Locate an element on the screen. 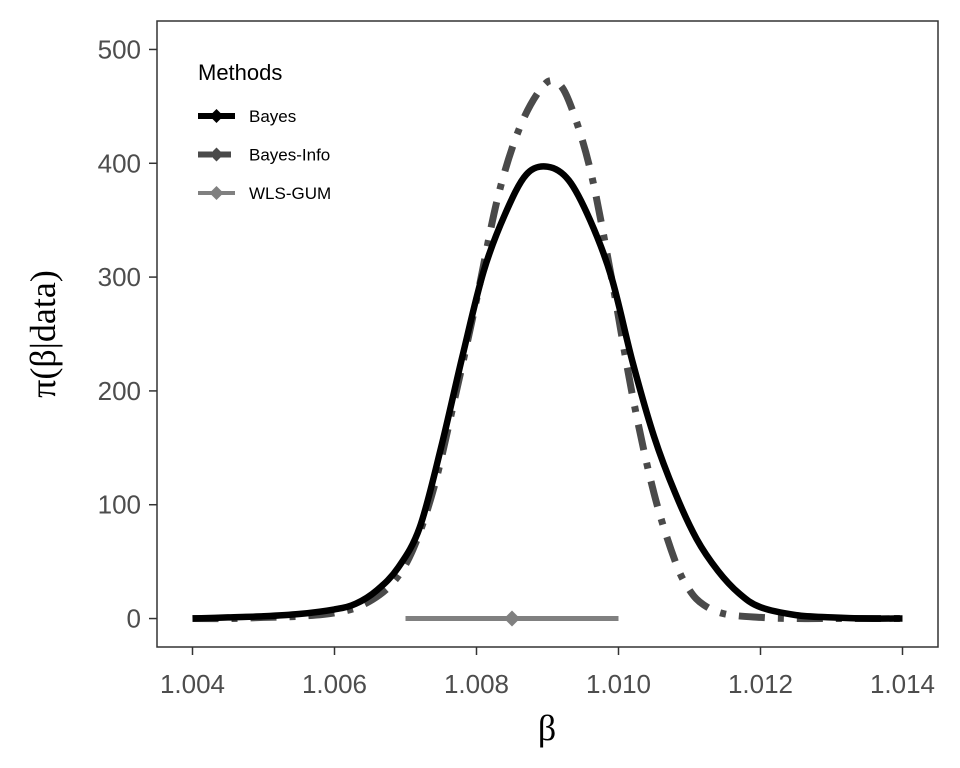  y-axis: 0 100 200 300 400 500 is located at coordinates (127, 334).